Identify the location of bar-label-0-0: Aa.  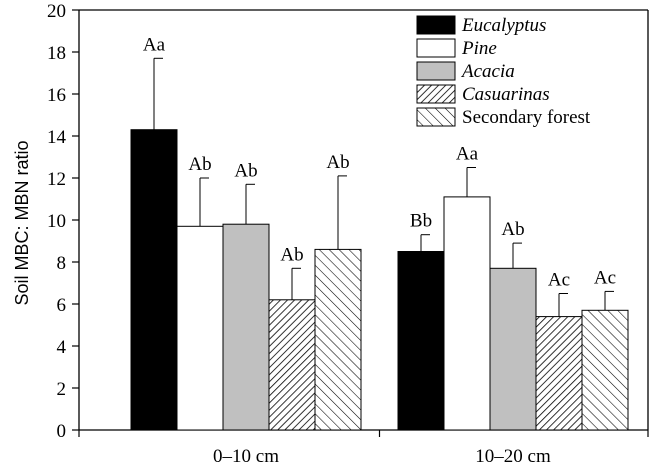
(154, 44).